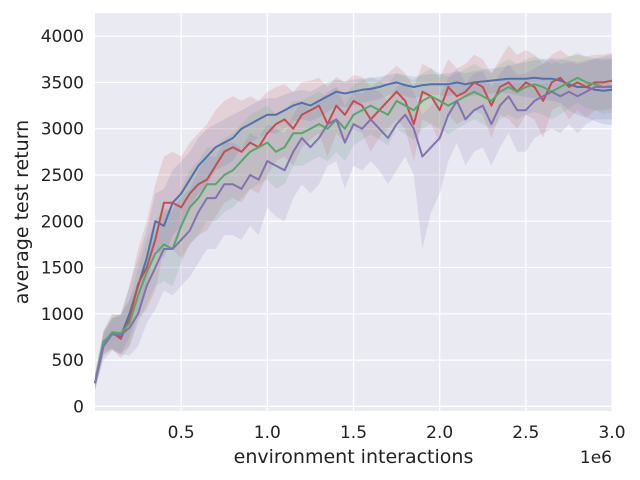  I want to click on x-tick-label: 1.5, so click(353, 433).